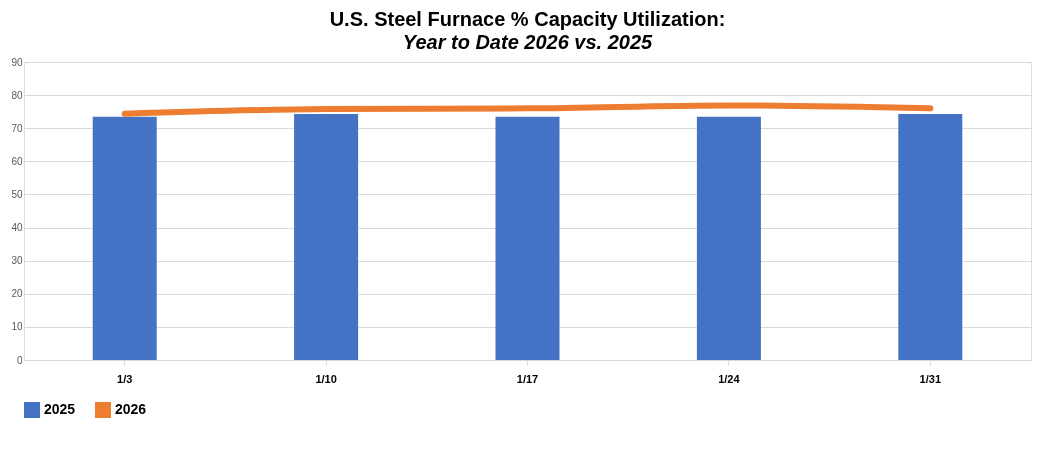 Image resolution: width=1061 pixels, height=457 pixels. What do you see at coordinates (131, 409) in the screenshot?
I see `legend-label: 2026` at bounding box center [131, 409].